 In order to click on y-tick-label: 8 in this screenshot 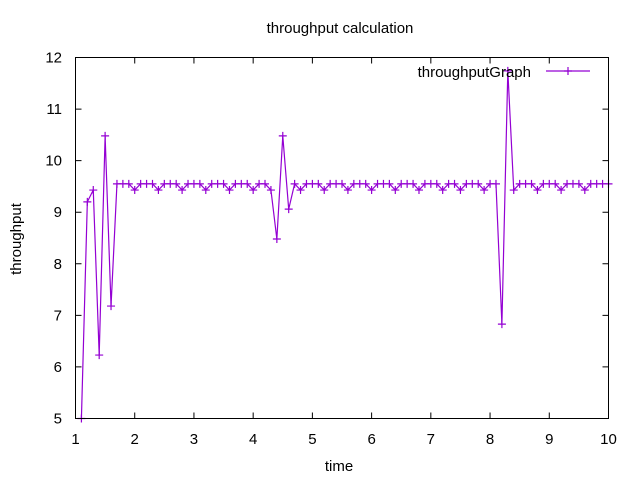, I will do `click(58, 264)`.